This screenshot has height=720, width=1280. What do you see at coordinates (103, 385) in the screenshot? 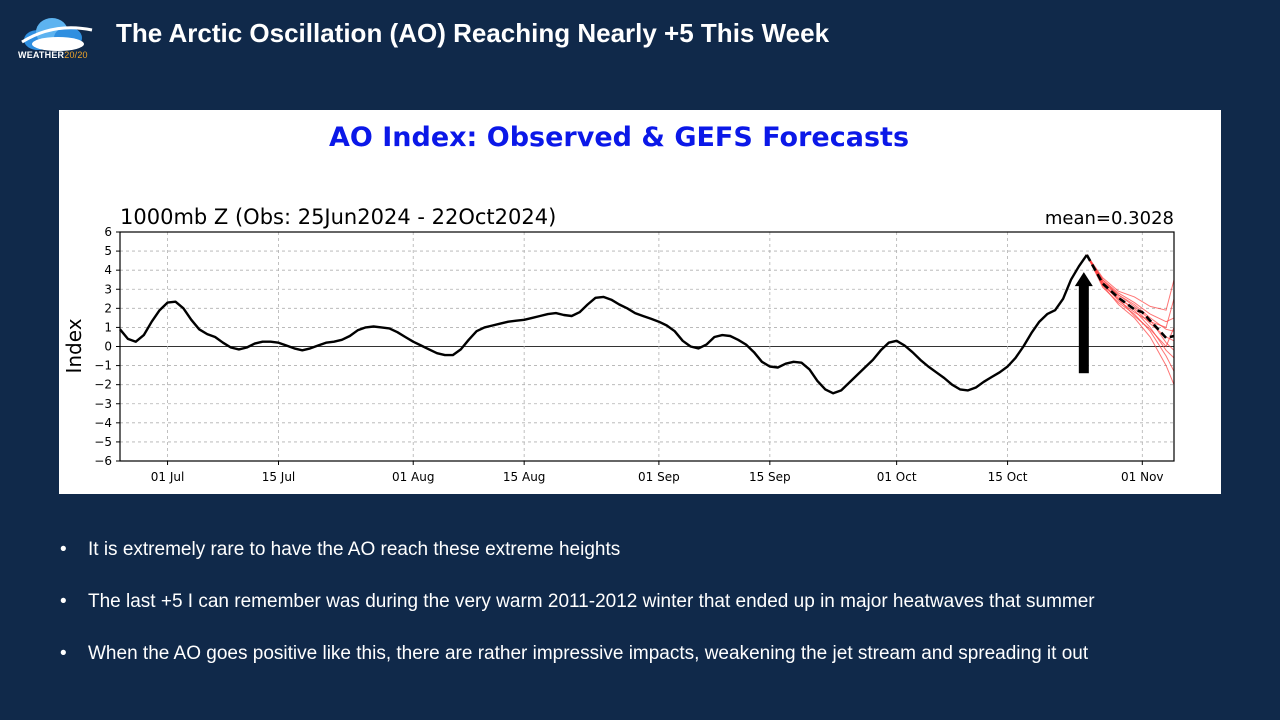
I see `y-tick-label: −2` at bounding box center [103, 385].